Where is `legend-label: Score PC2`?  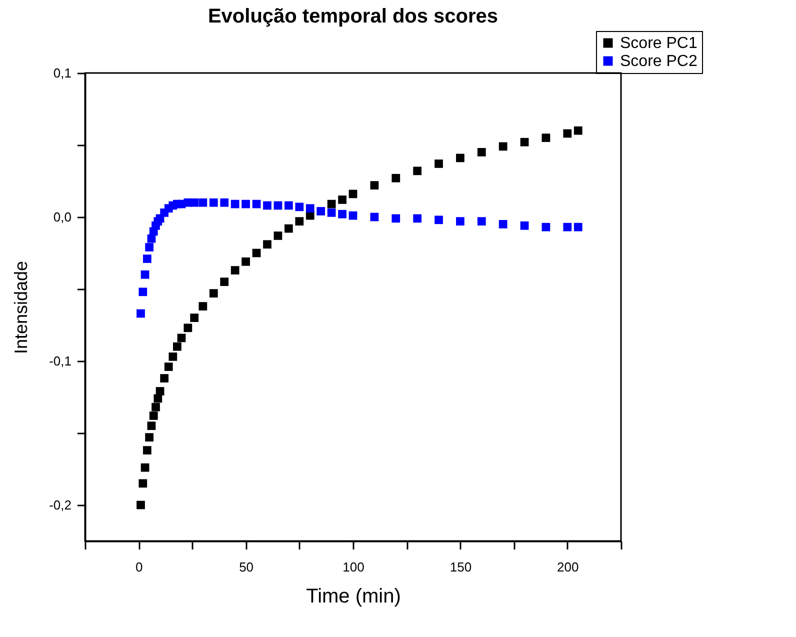
legend-label: Score PC2 is located at coordinates (659, 61).